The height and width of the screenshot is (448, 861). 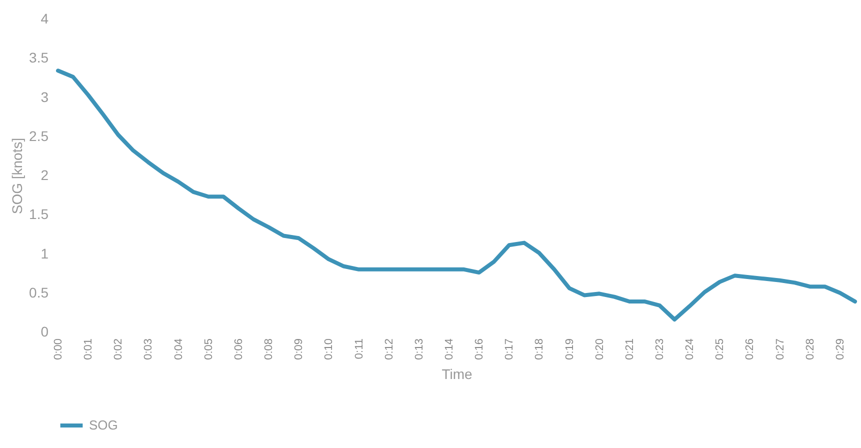 I want to click on y-axis-title: SOG [knots], so click(x=17, y=176).